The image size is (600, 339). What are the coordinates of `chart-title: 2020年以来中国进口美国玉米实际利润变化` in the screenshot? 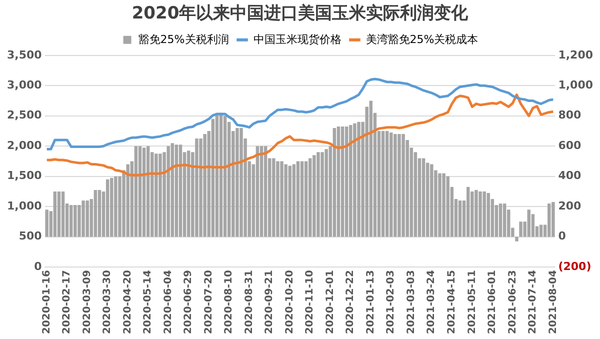 It's located at (301, 14).